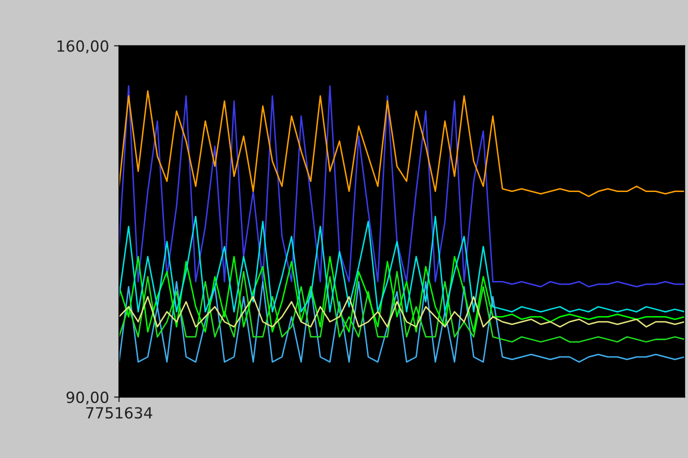  Describe the element at coordinates (87, 398) in the screenshot. I see `y-tick-label: 90,00` at that location.